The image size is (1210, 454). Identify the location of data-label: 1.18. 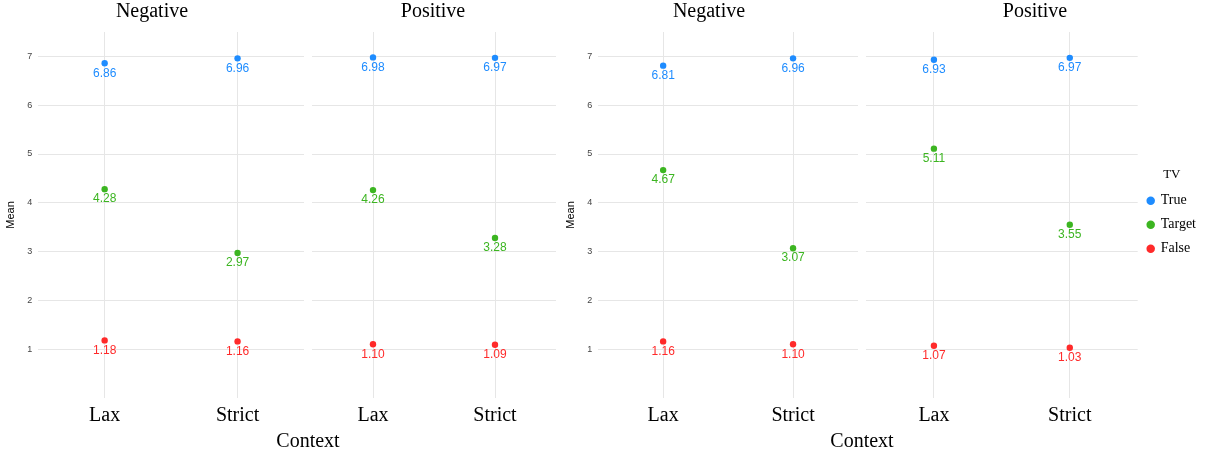
(104, 349).